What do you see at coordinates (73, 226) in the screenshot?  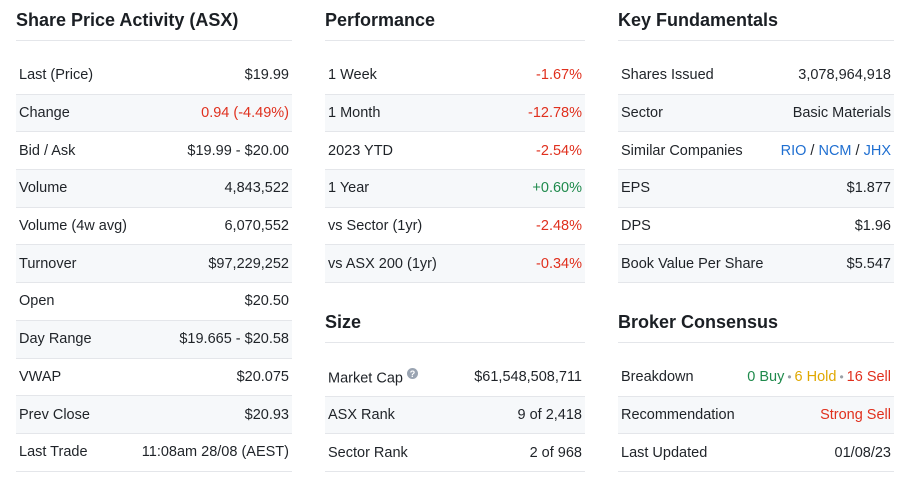 I see `row-label: Volume (4w avg)` at bounding box center [73, 226].